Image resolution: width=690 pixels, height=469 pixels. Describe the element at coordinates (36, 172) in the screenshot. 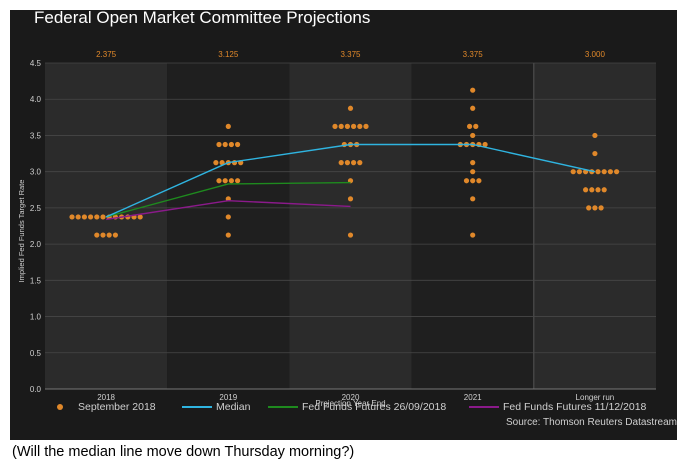

I see `y-tick-label: 3.0` at that location.